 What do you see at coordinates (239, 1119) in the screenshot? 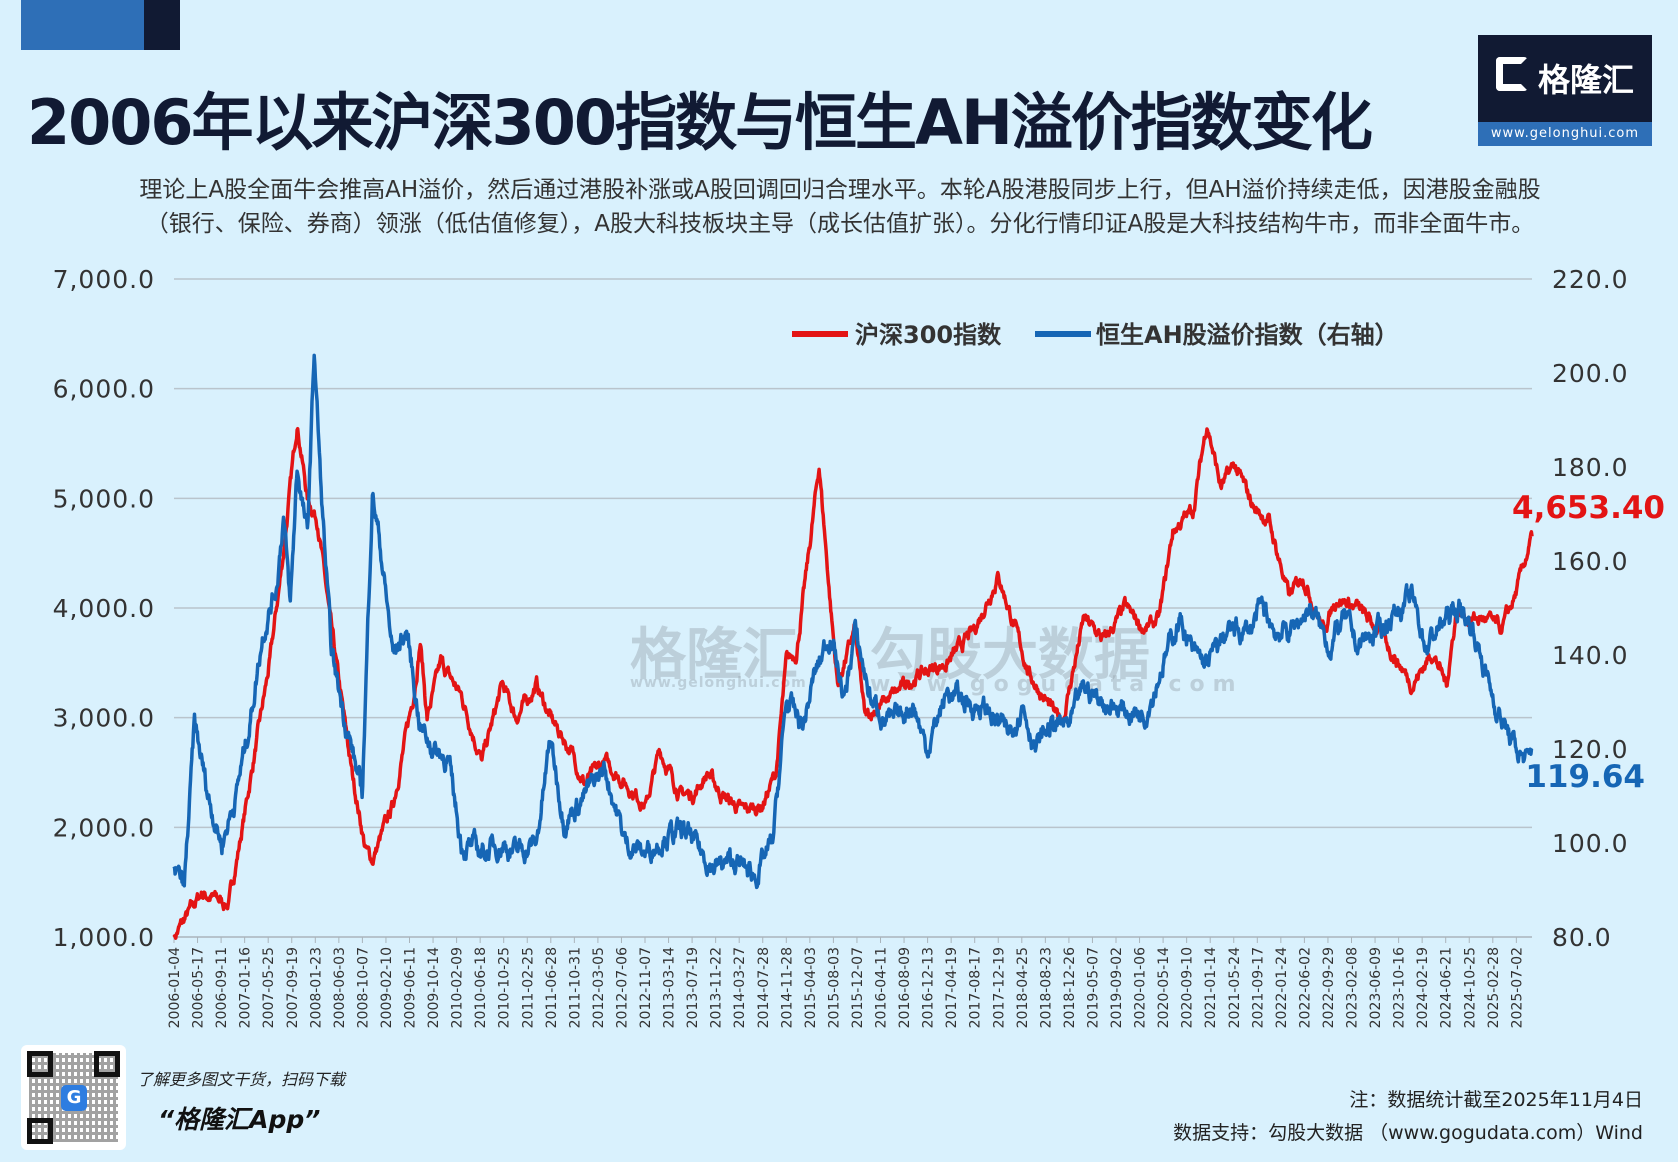
I see `app-name: “格隆汇App”` at bounding box center [239, 1119].